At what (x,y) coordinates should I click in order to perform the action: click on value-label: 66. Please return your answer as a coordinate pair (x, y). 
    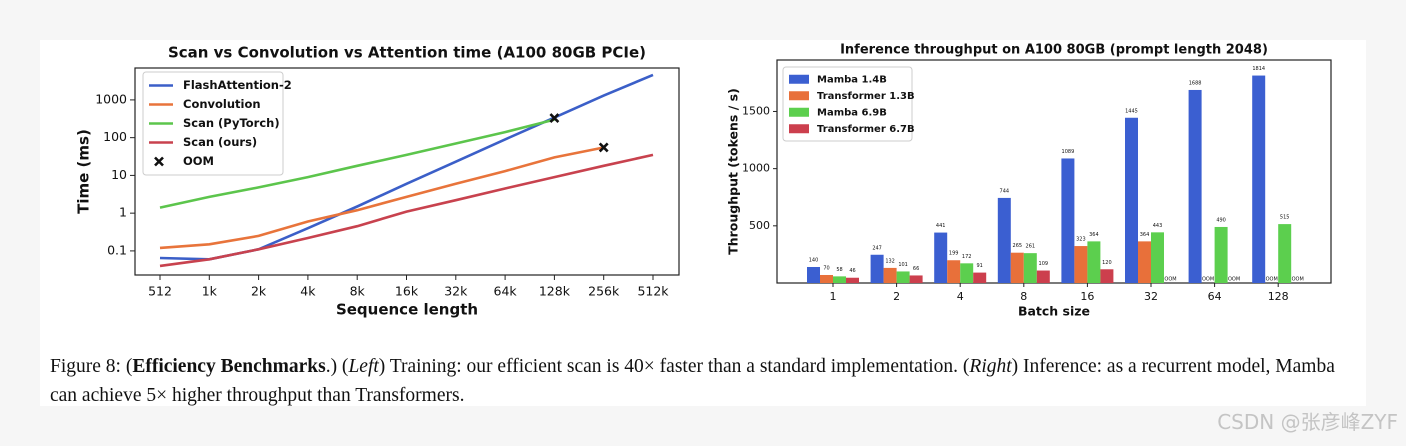
    Looking at the image, I should click on (916, 269).